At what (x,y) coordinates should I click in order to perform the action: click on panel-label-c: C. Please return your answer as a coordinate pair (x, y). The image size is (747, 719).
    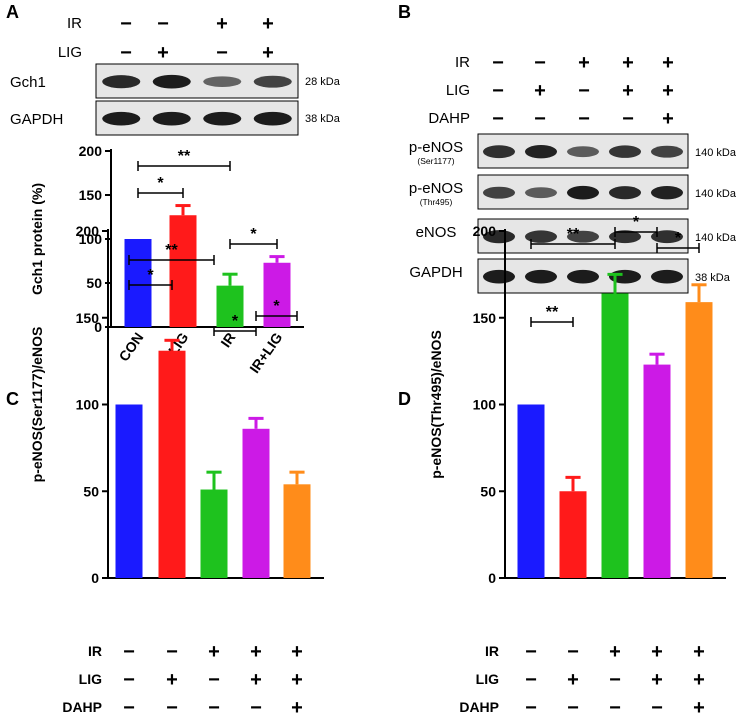
    Looking at the image, I should click on (12, 399).